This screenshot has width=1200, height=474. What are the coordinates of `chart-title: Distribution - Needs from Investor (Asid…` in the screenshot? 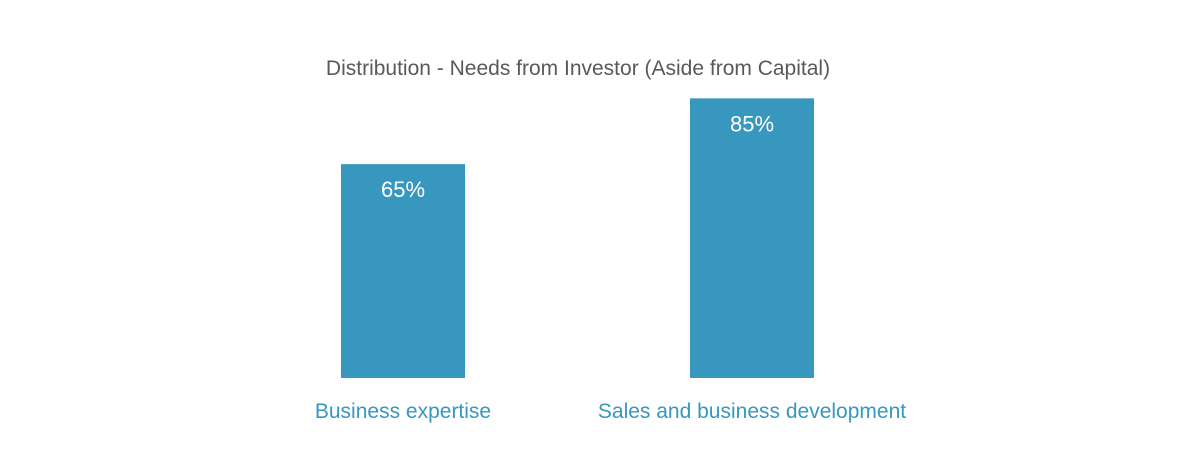 It's located at (578, 68).